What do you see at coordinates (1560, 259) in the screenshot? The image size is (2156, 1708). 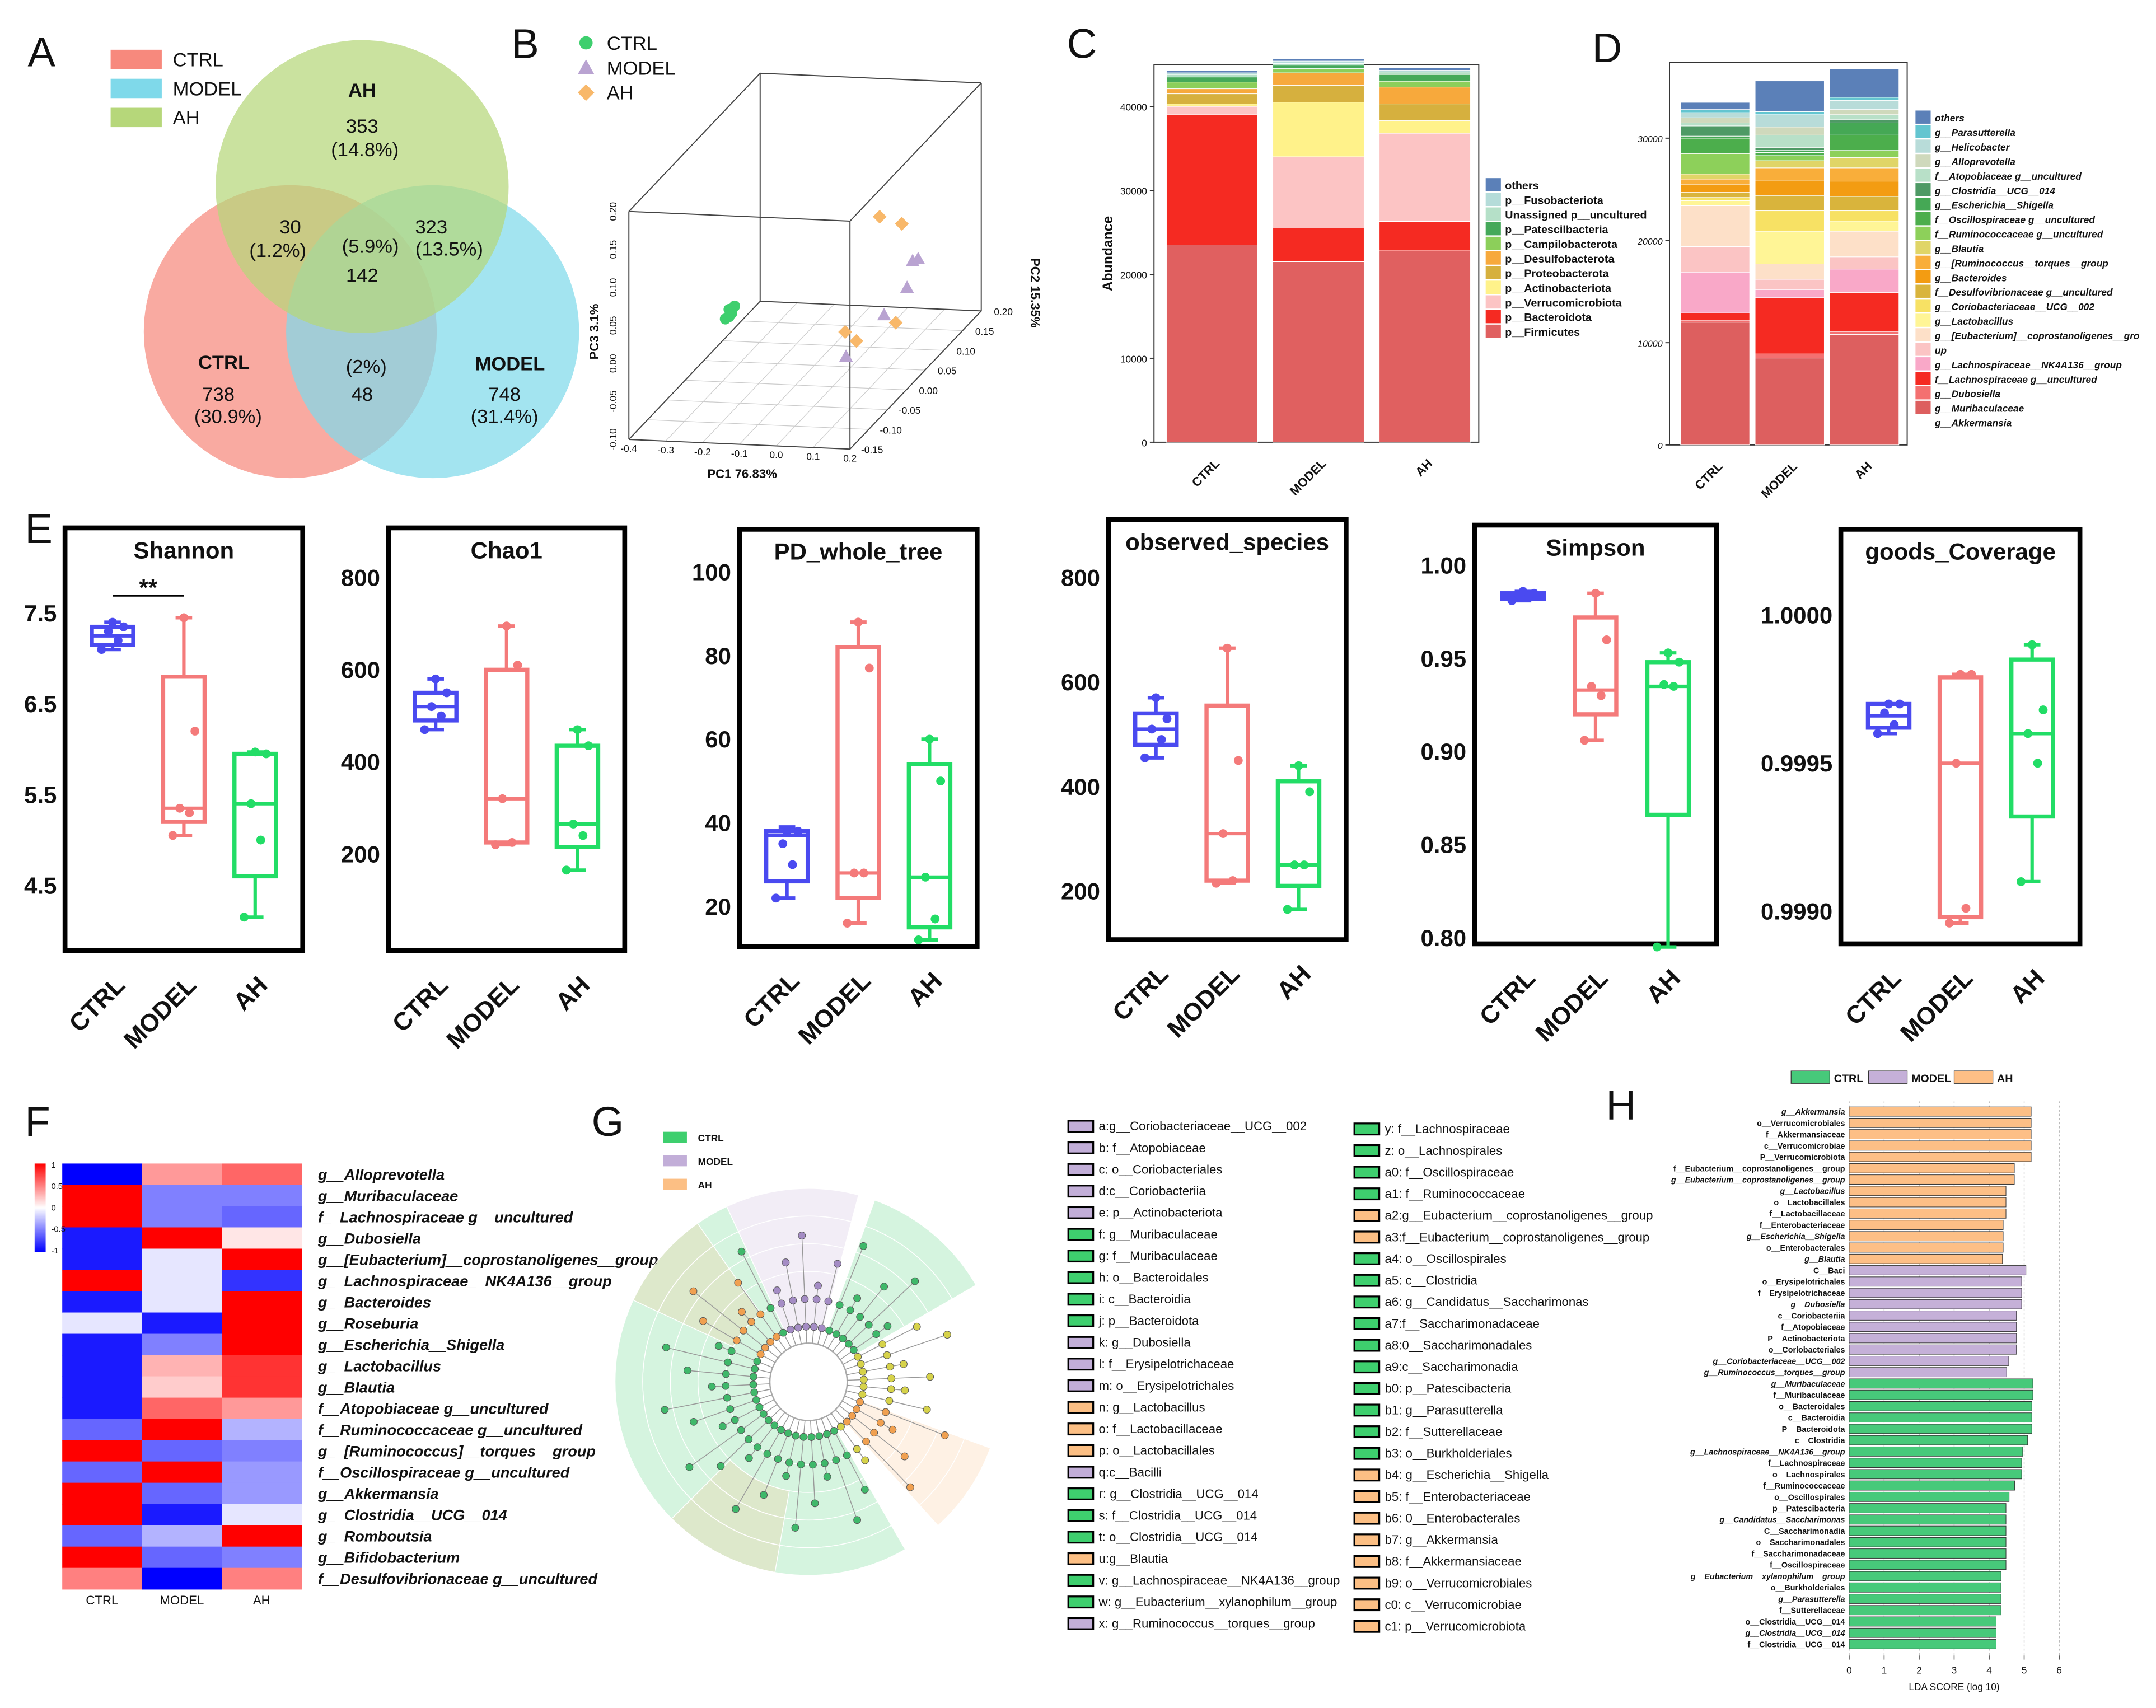 I see `legend-label: p__Desulfobacterota` at bounding box center [1560, 259].